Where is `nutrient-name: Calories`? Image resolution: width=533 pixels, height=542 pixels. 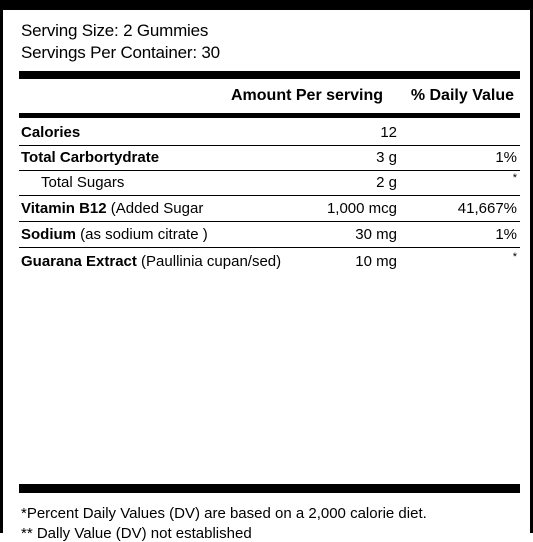
nutrient-name: Calories is located at coordinates (51, 132).